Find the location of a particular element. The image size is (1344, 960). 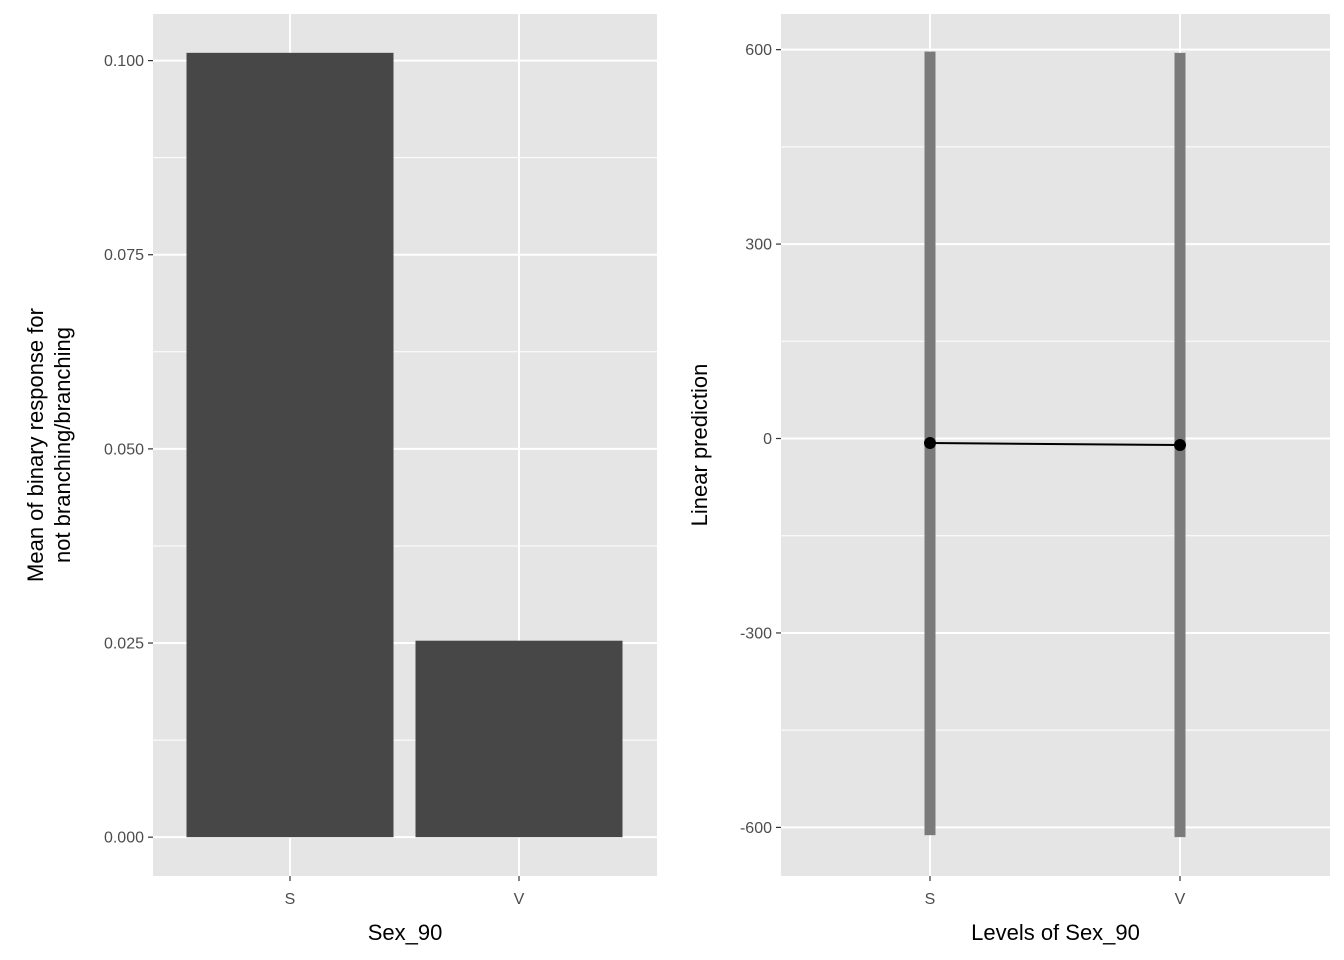

y-tick-label: 0.075 is located at coordinates (124, 255).